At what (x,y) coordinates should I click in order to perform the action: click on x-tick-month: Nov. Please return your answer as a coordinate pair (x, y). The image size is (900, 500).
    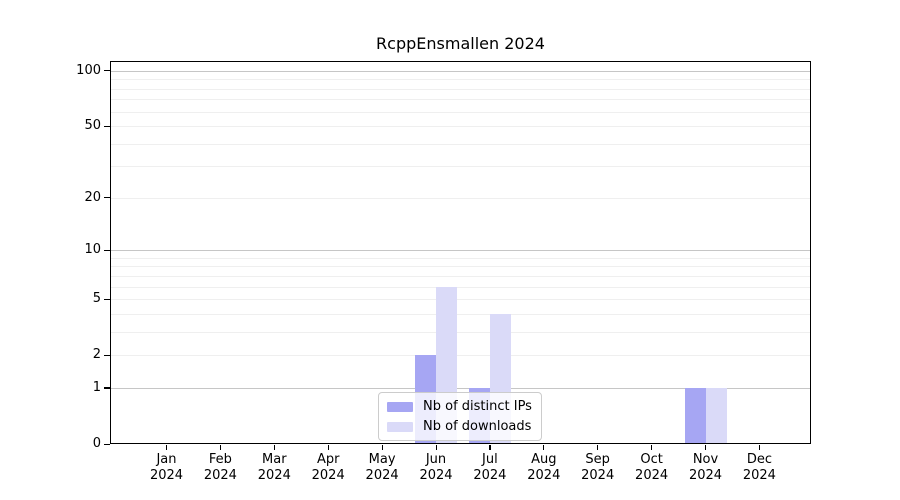
    Looking at the image, I should click on (705, 459).